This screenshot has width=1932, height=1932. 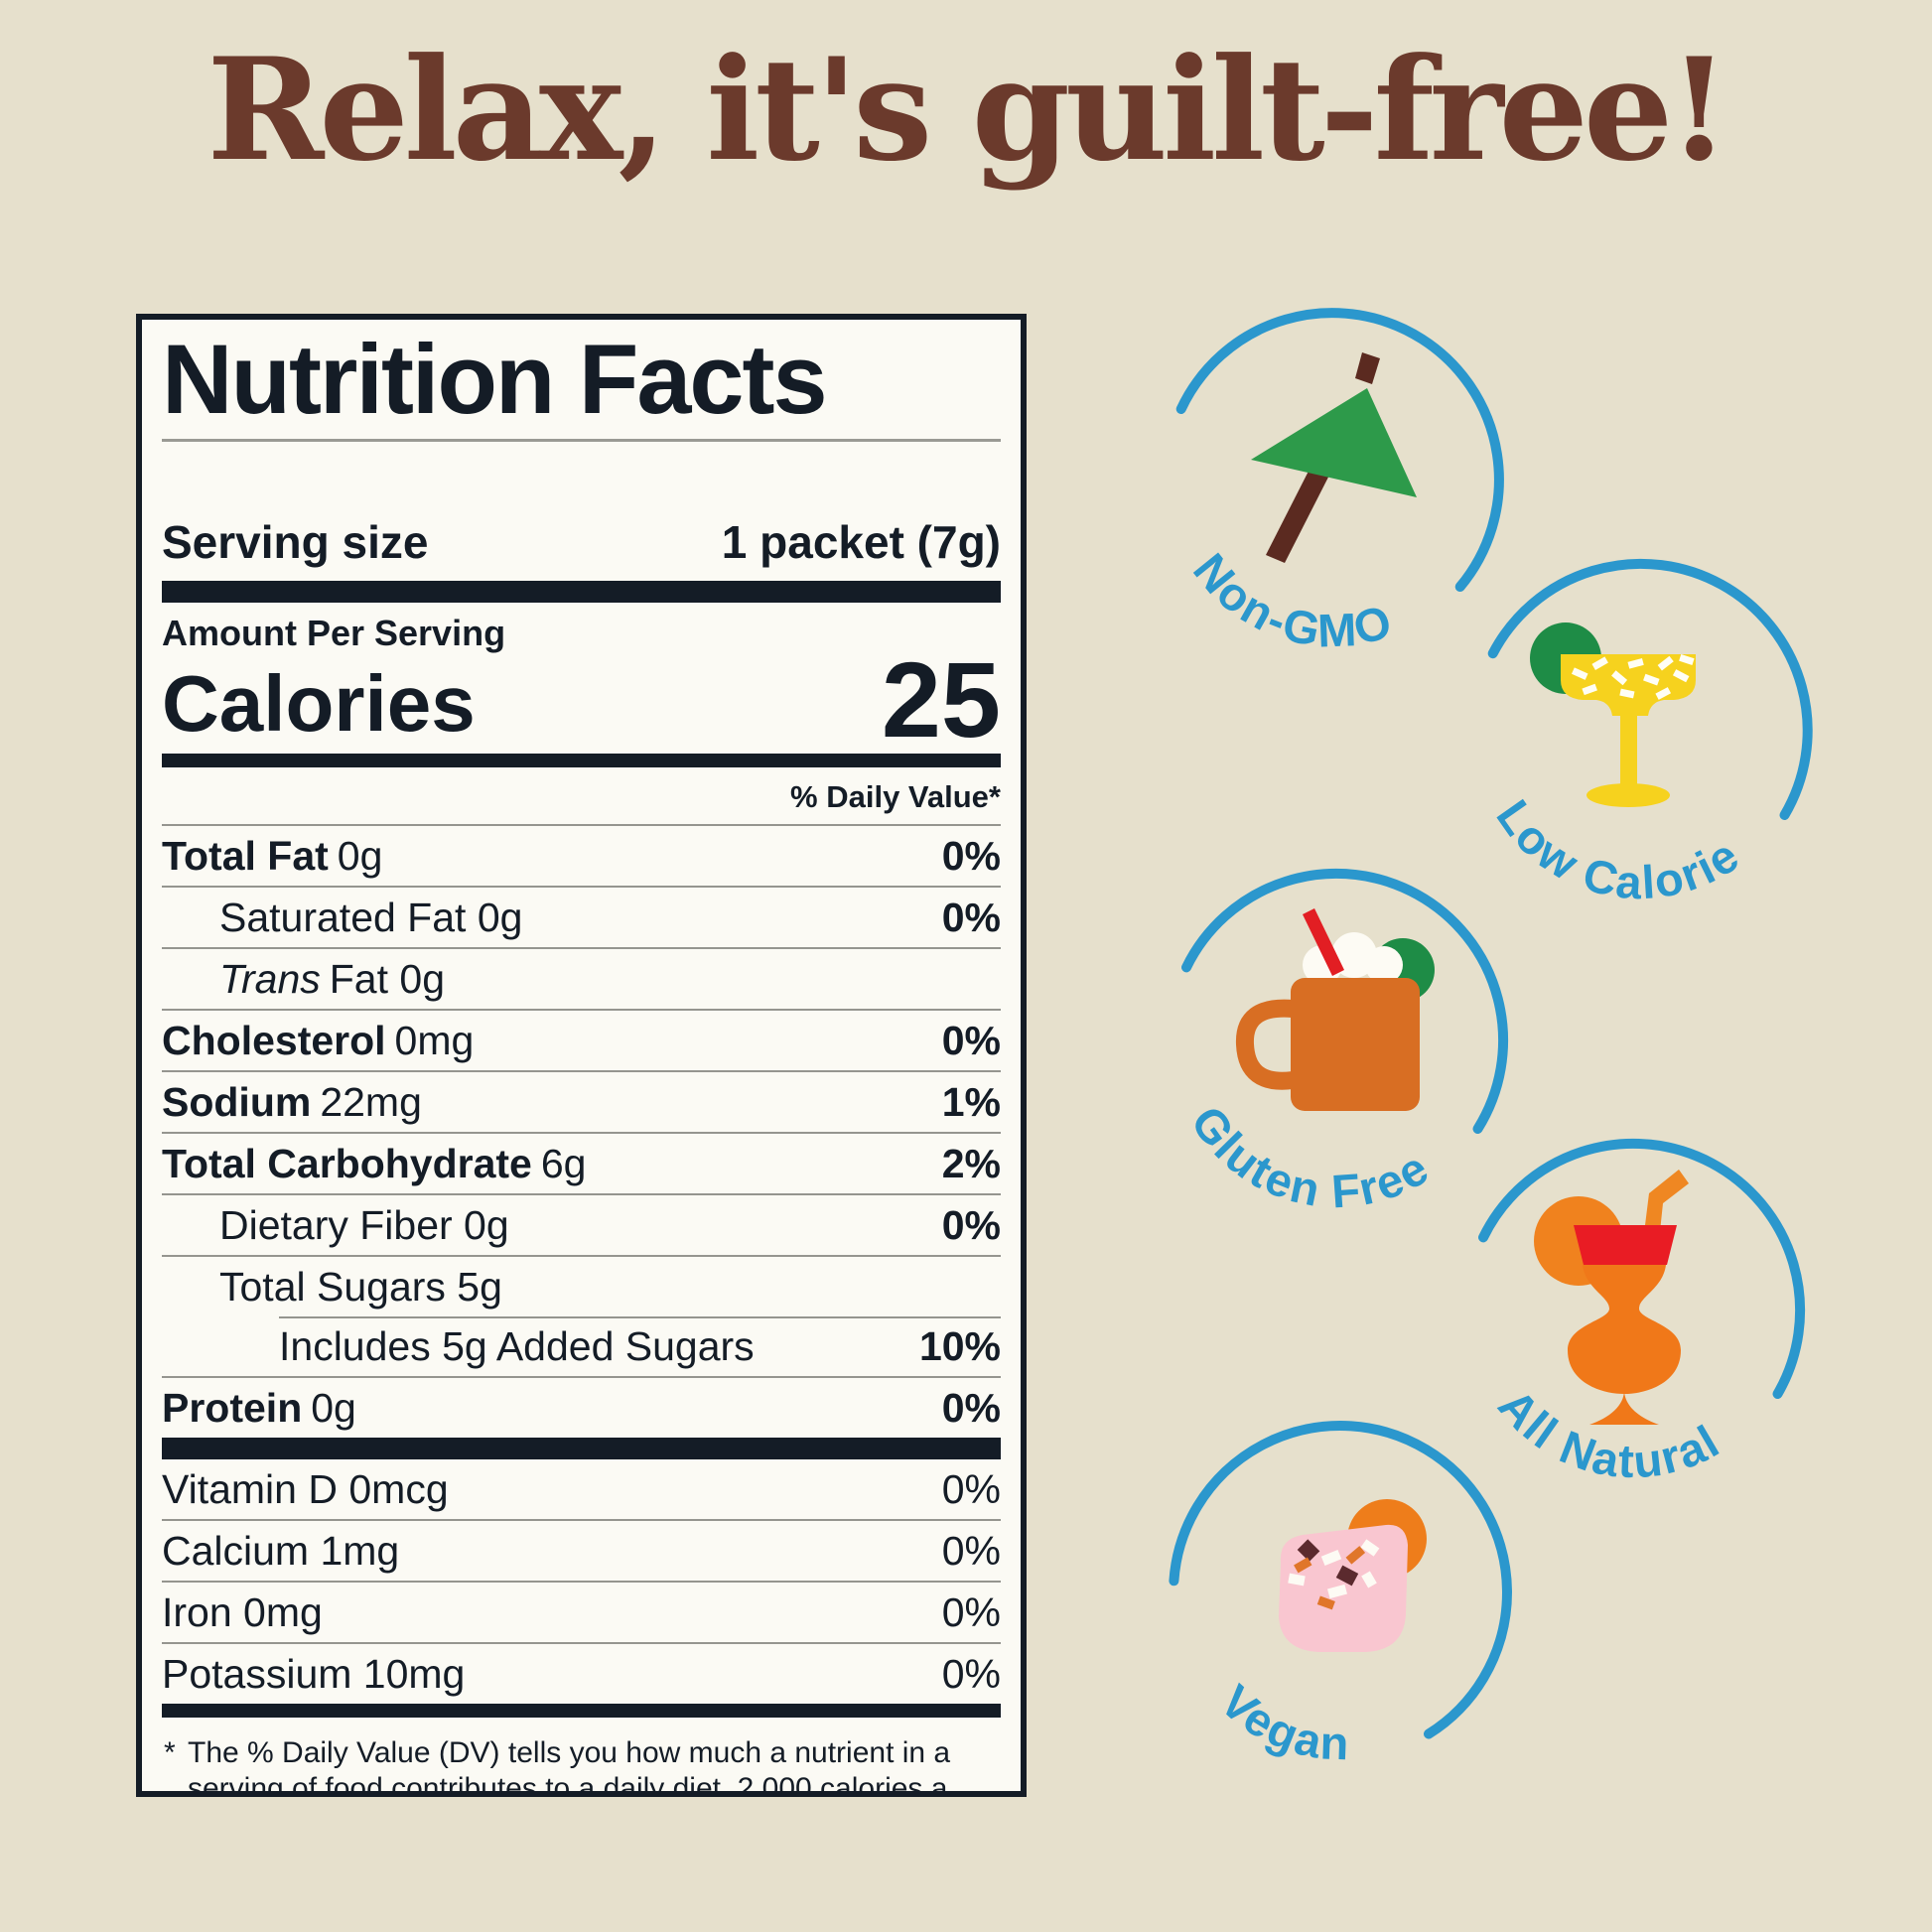 I want to click on calories-row: Calories 25, so click(x=581, y=699).